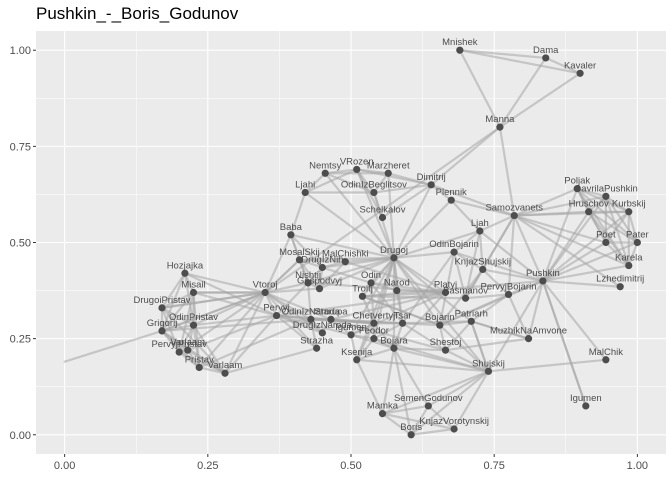  Describe the element at coordinates (64, 466) in the screenshot. I see `x-tick-label: 0.00` at that location.